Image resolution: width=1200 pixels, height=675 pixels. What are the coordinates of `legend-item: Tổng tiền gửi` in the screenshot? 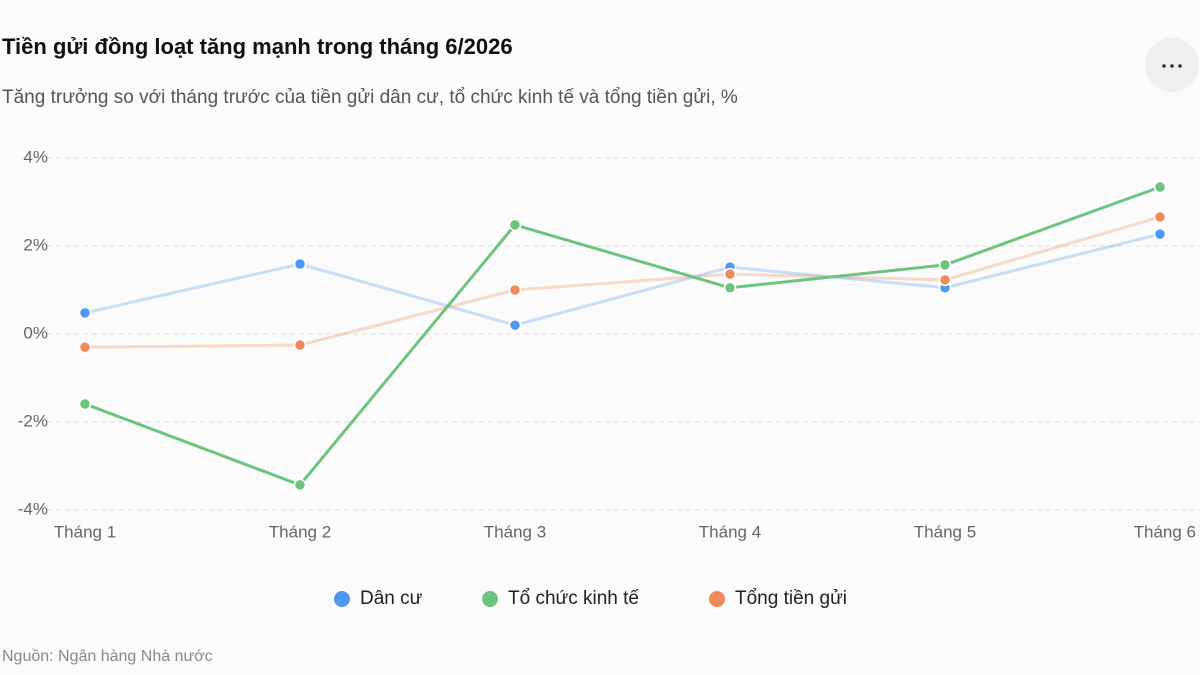 It's located at (778, 598).